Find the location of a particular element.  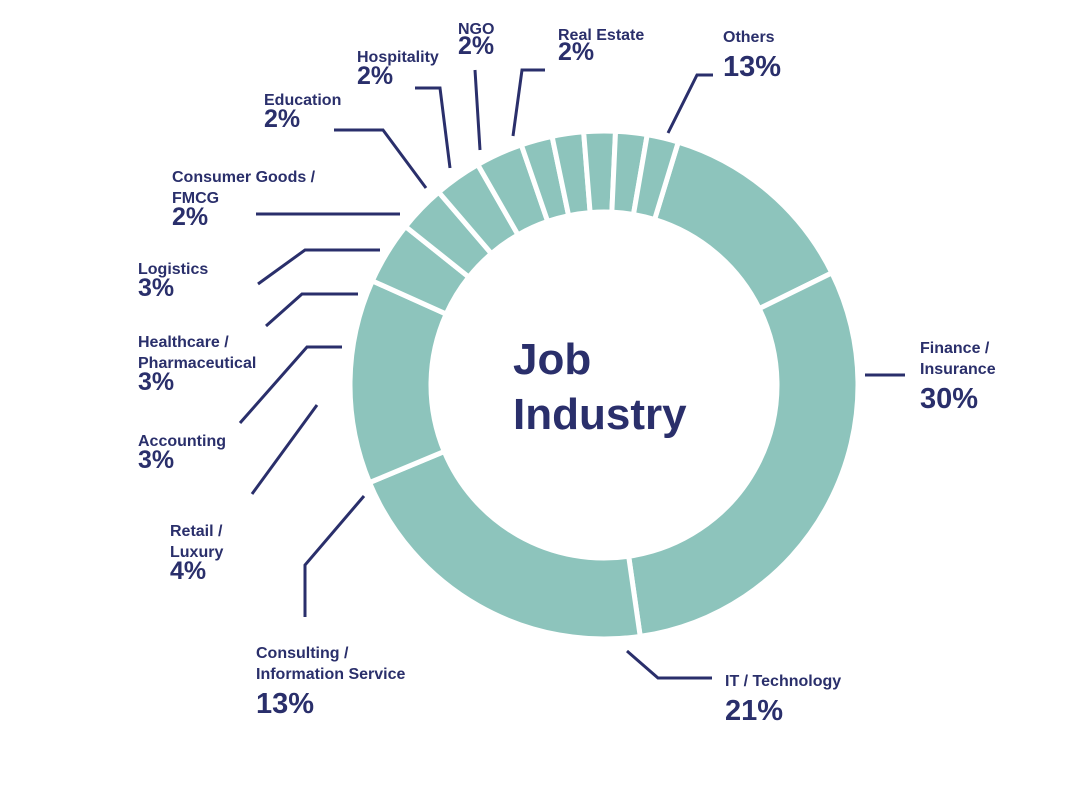

leader-others is located at coordinates (689, 103).